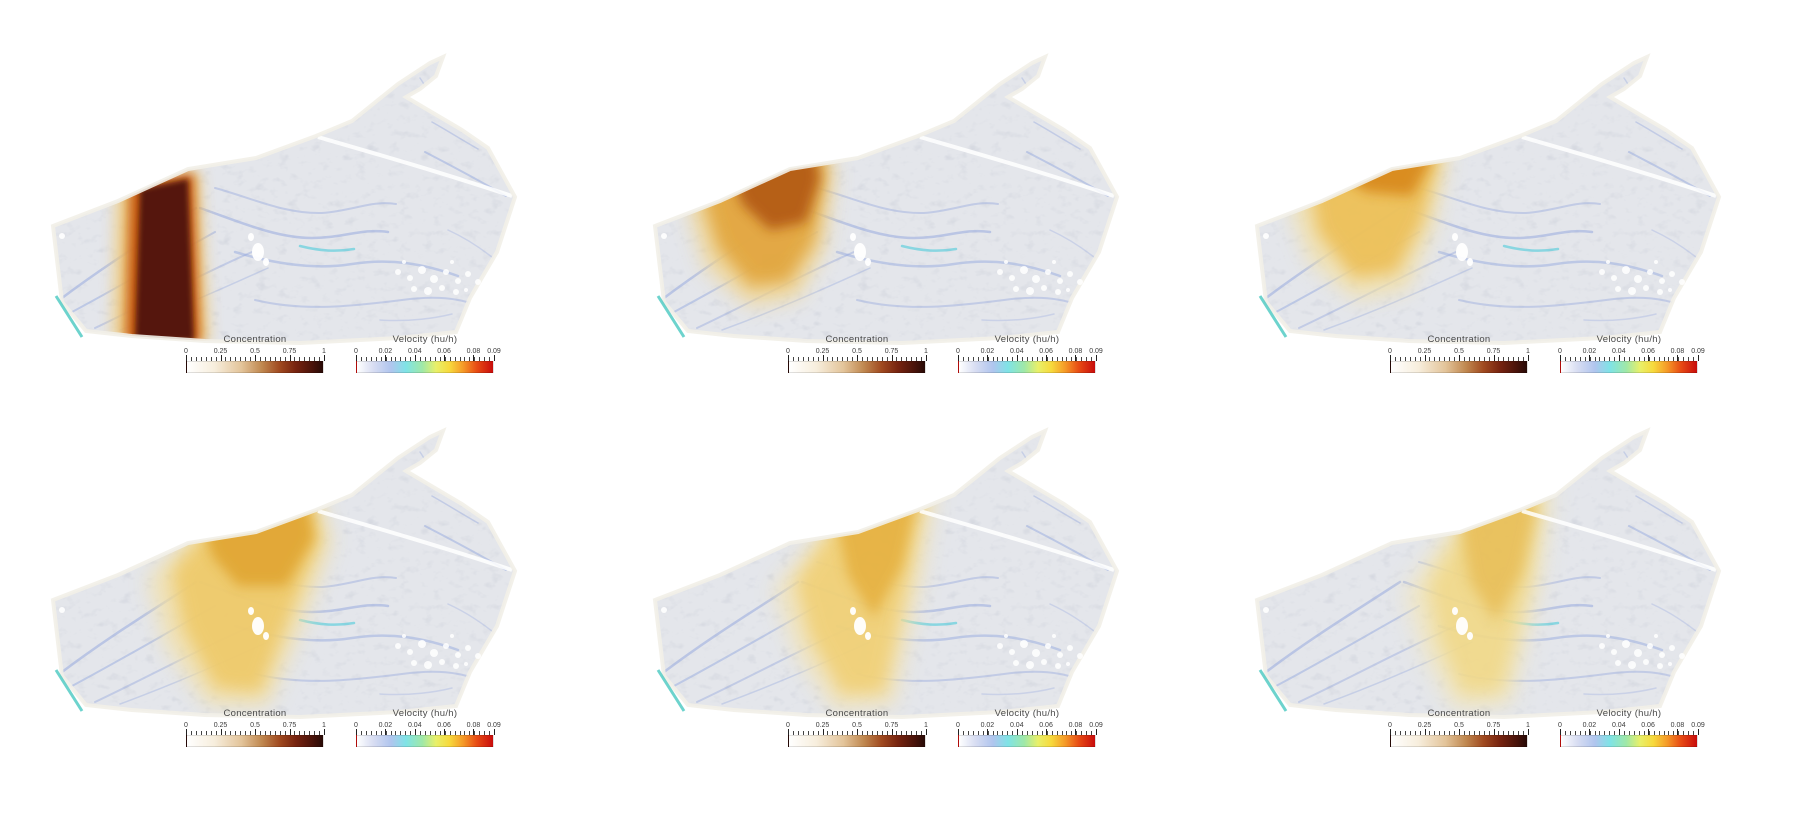 This screenshot has width=1806, height=832. Describe the element at coordinates (356, 351) in the screenshot. I see `colorbar-tick-label: 0` at that location.